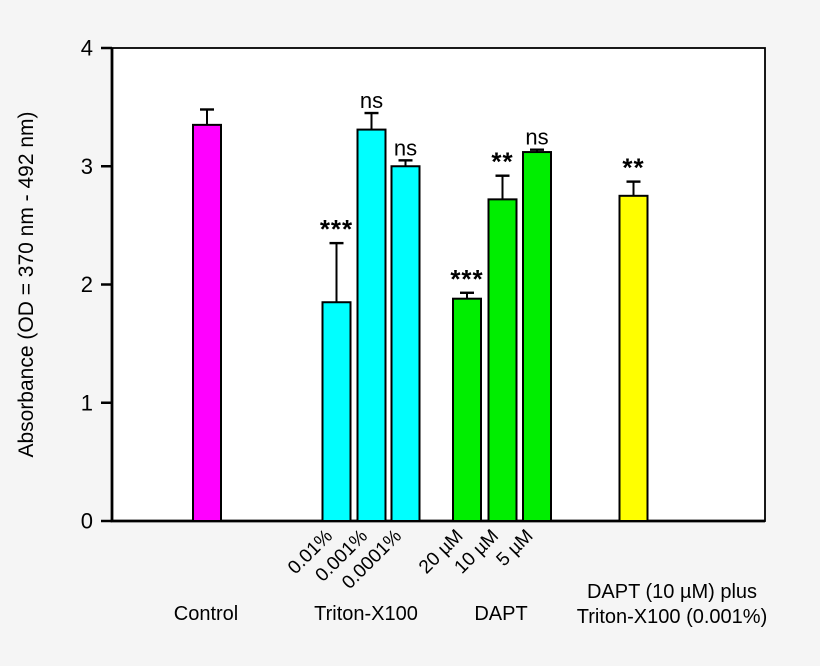 This screenshot has height=666, width=820. What do you see at coordinates (87, 284) in the screenshot?
I see `y-tick-label-2: 2` at bounding box center [87, 284].